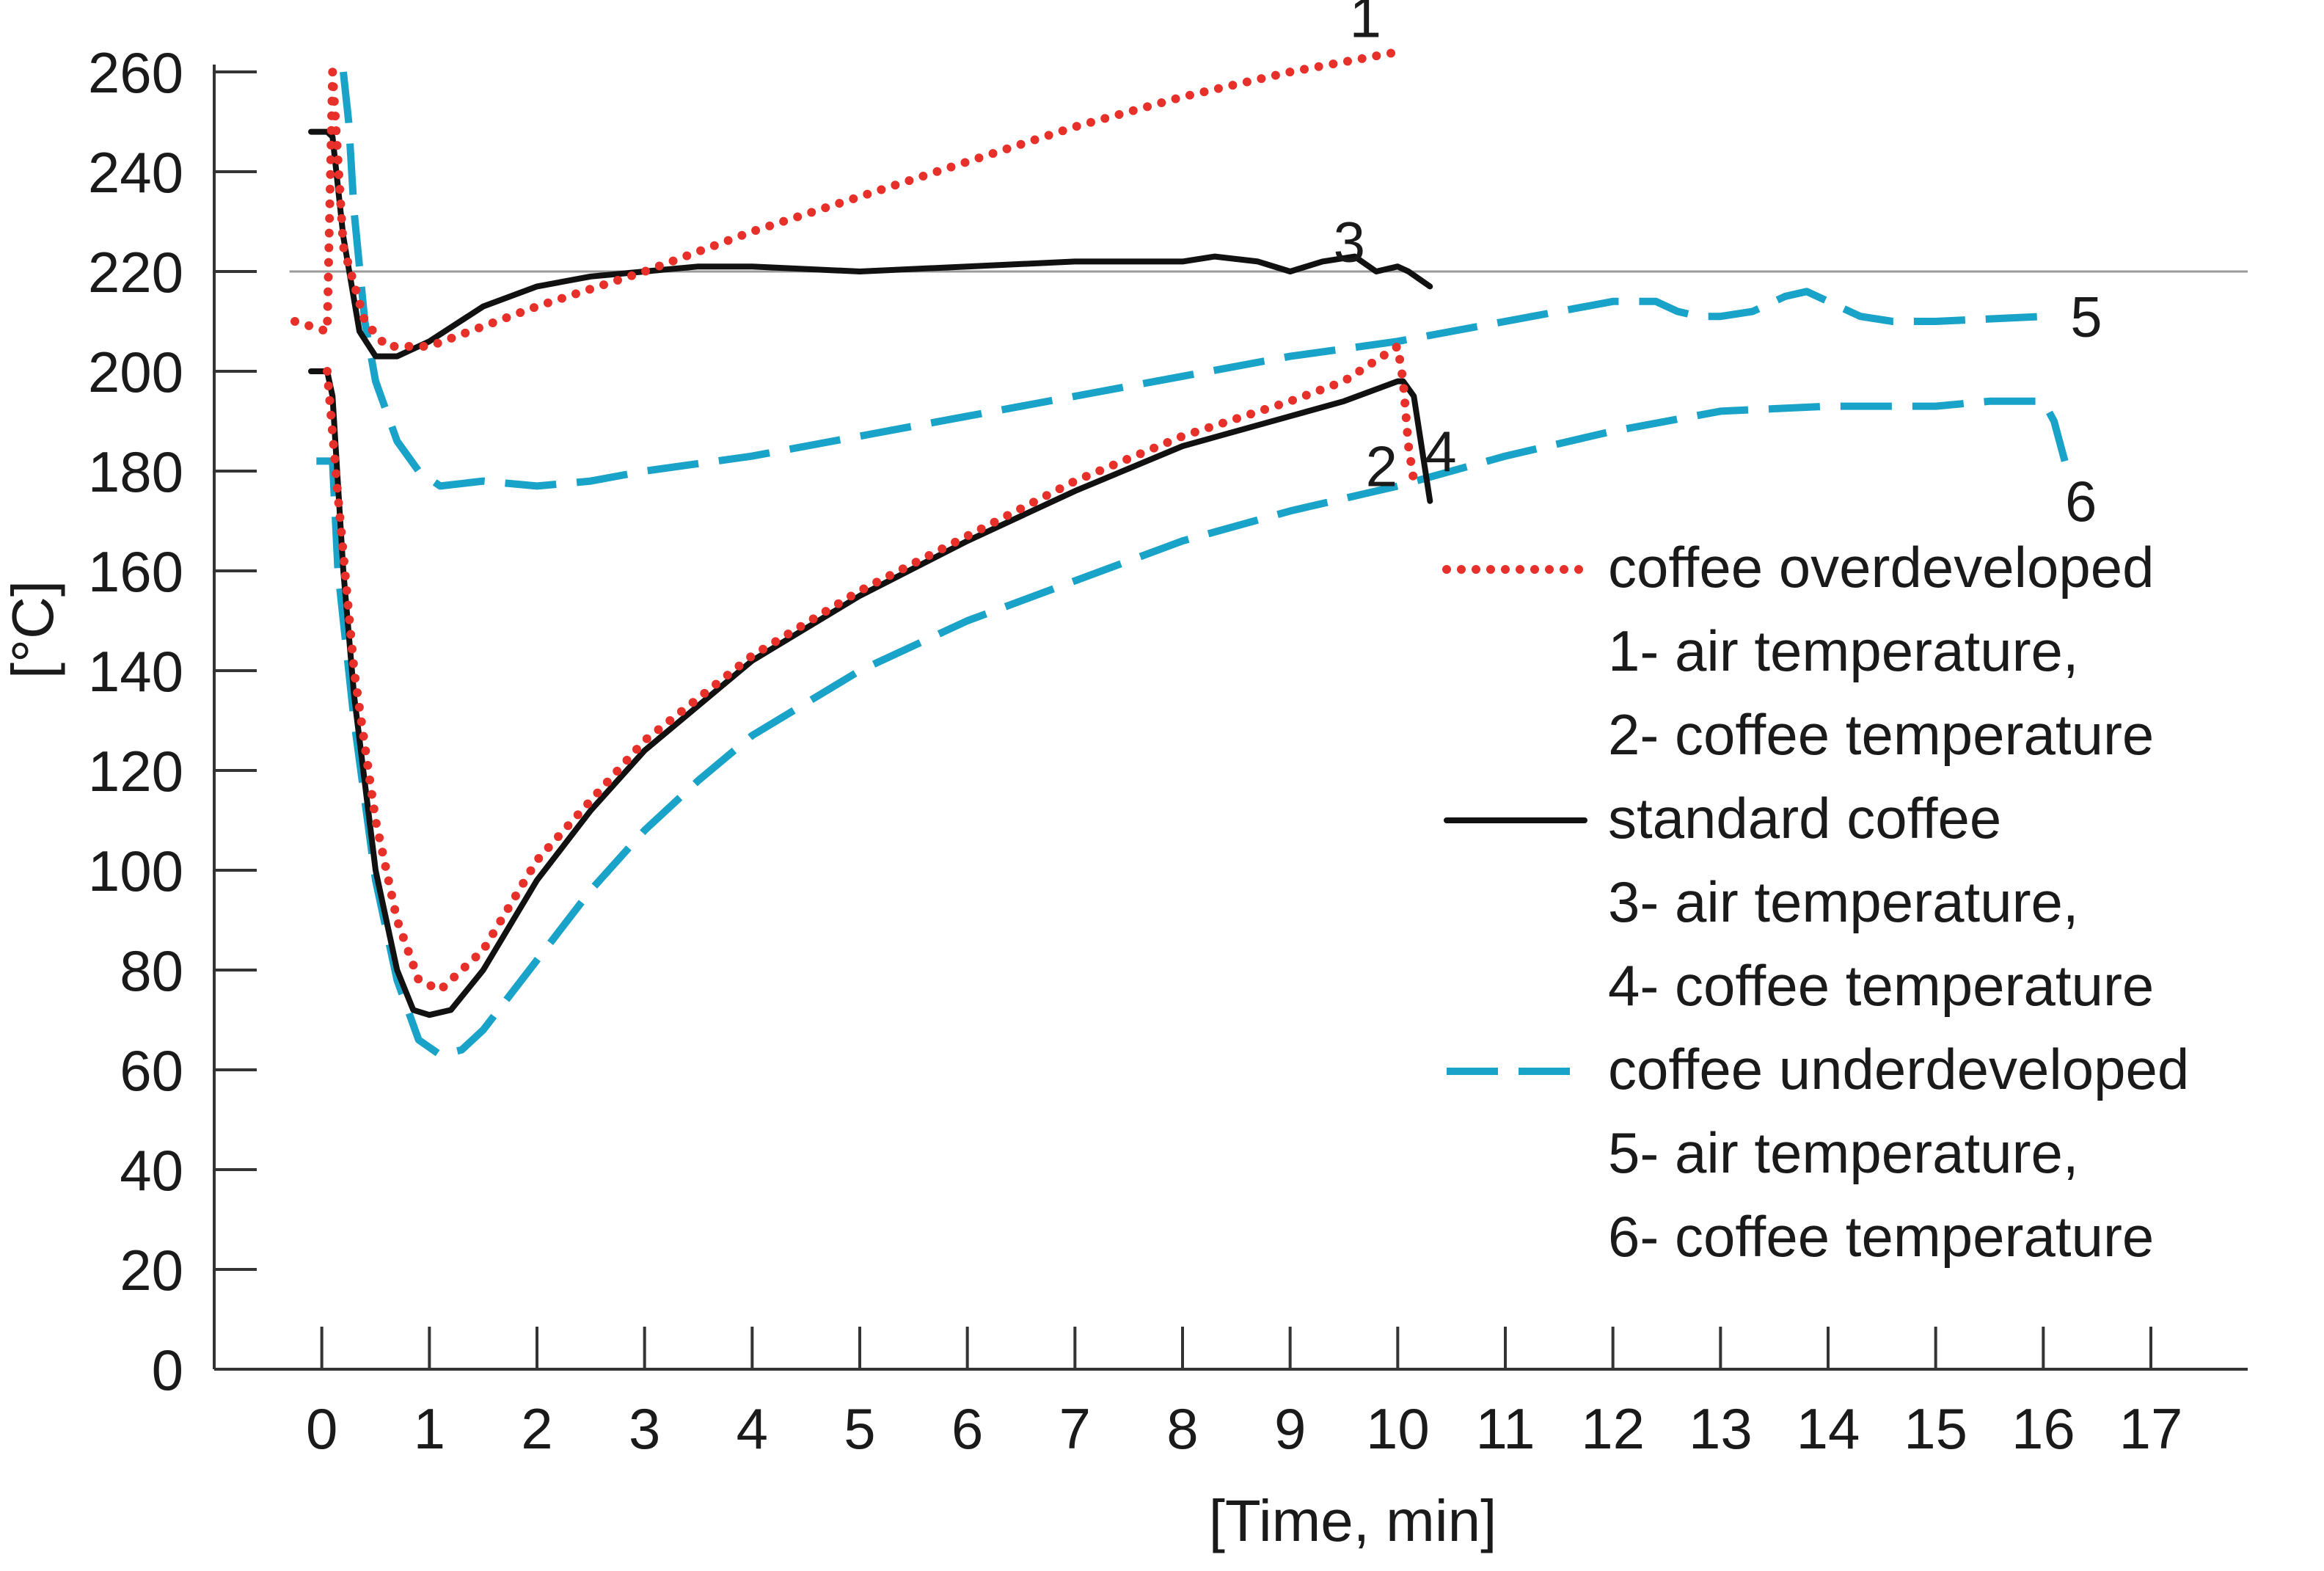 The height and width of the screenshot is (1571, 2324). Describe the element at coordinates (1440, 451) in the screenshot. I see `curve-label-4: 4` at that location.